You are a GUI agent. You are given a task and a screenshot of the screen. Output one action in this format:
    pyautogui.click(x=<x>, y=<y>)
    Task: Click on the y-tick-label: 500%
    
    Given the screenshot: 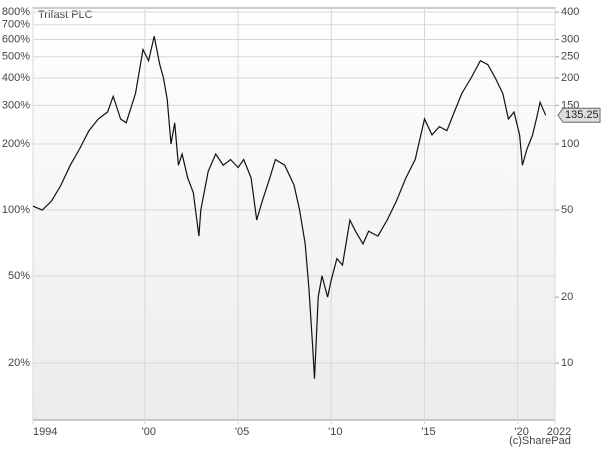 What is the action you would take?
    pyautogui.click(x=16, y=57)
    